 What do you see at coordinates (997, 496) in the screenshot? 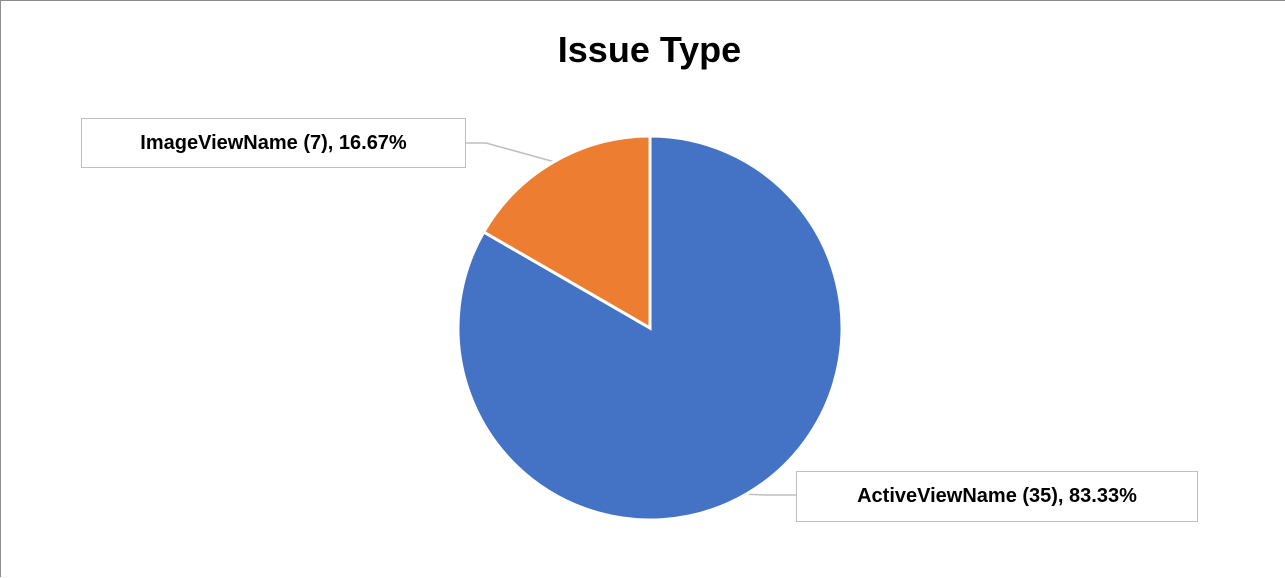
I see `data-label-activeviewname: ActiveViewName (35), 83.33%` at bounding box center [997, 496].